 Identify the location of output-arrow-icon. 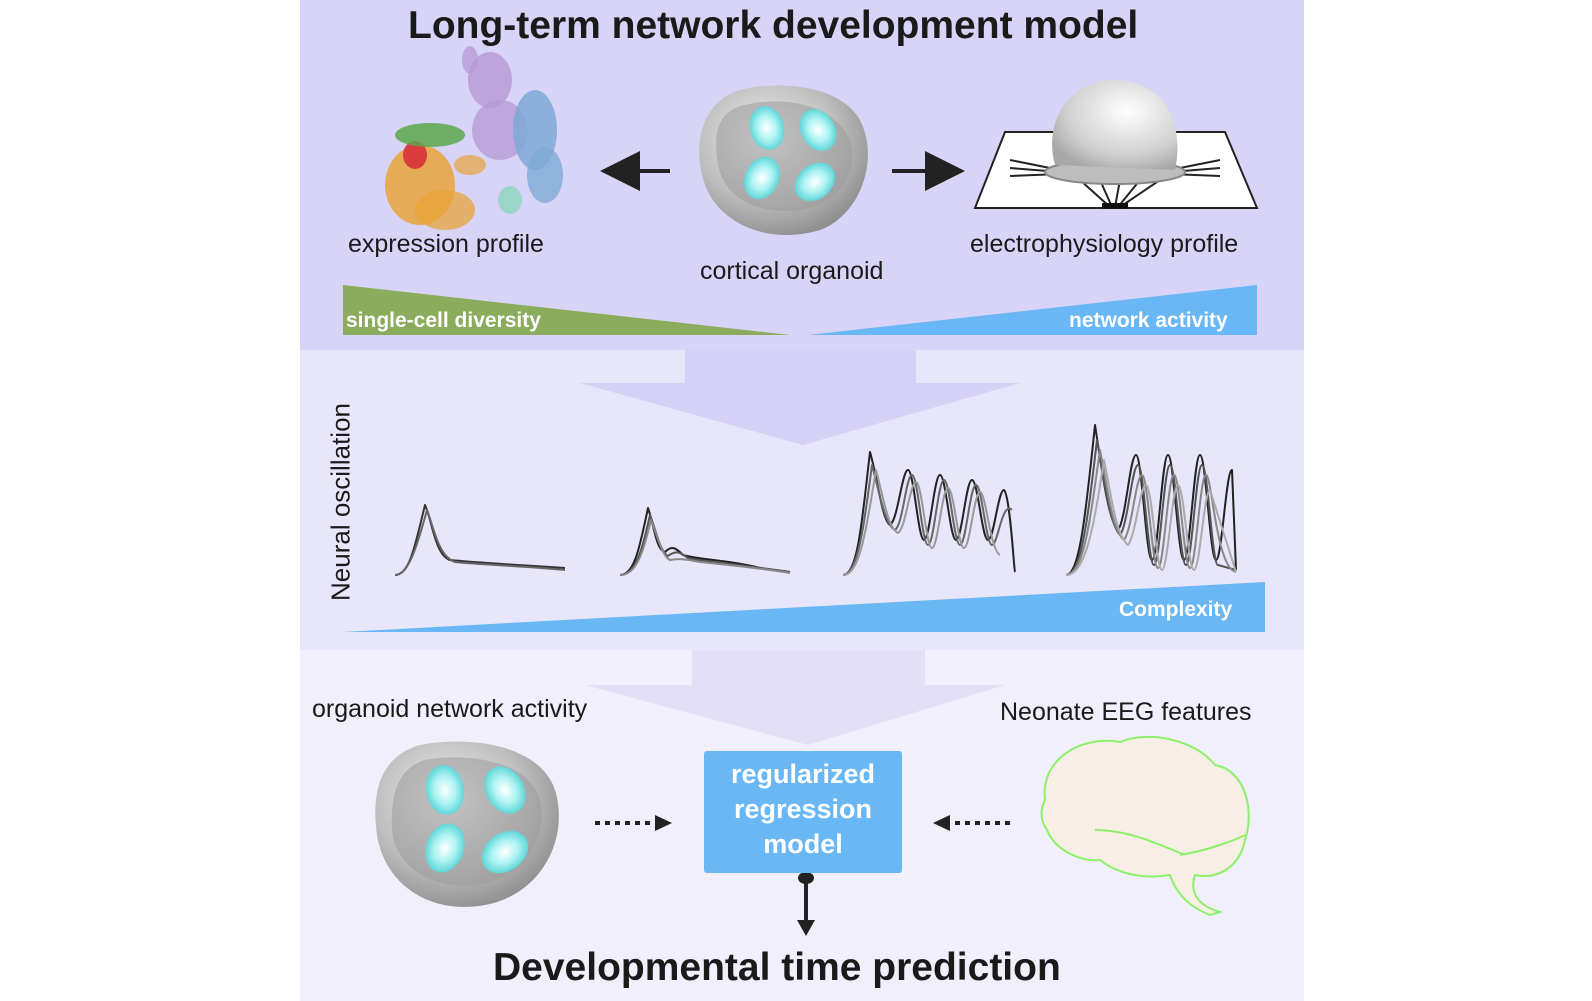
(806, 904).